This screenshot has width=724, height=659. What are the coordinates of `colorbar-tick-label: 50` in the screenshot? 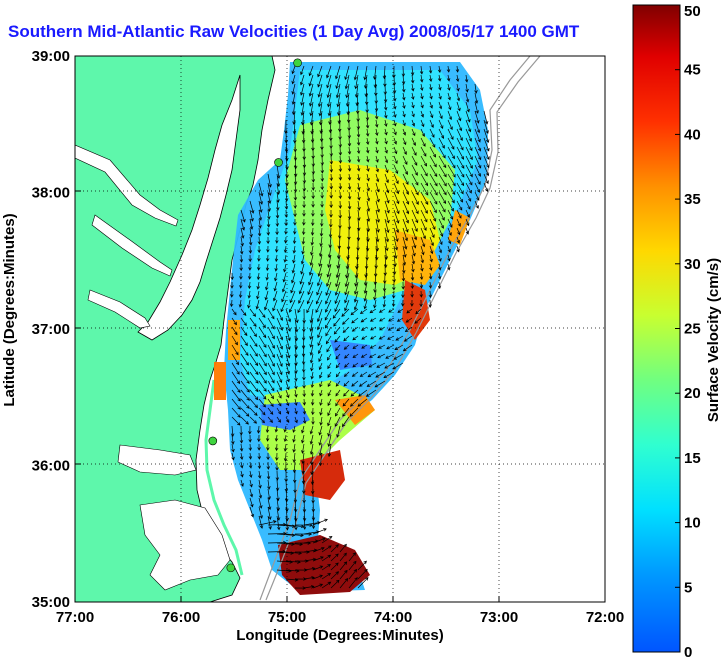 It's located at (692, 11).